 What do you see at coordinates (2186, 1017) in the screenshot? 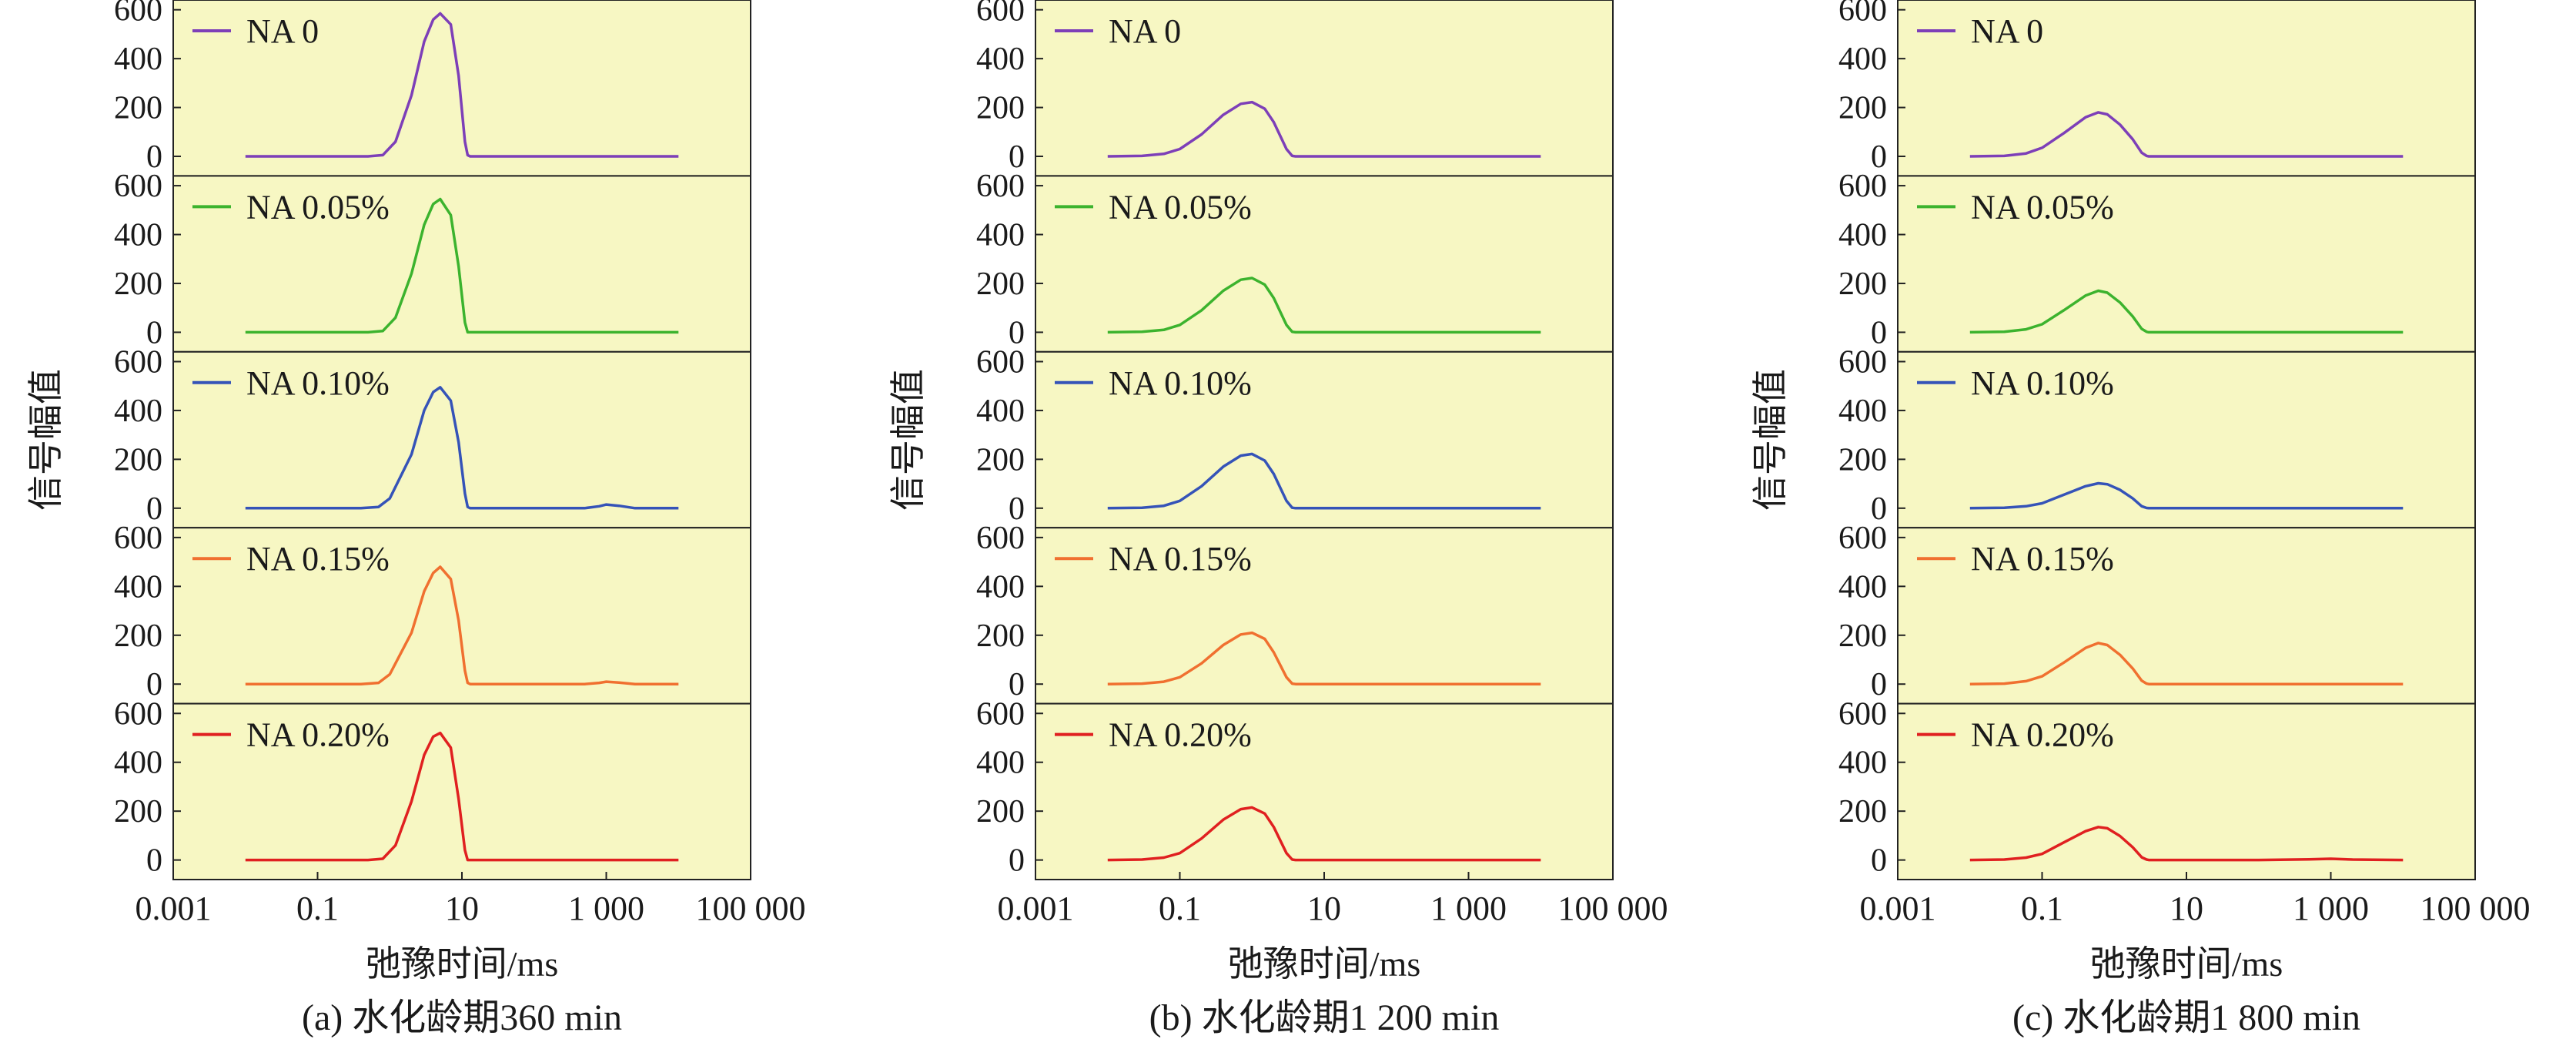
I see `panel-caption: (c) 水化龄期1 800 min` at bounding box center [2186, 1017].